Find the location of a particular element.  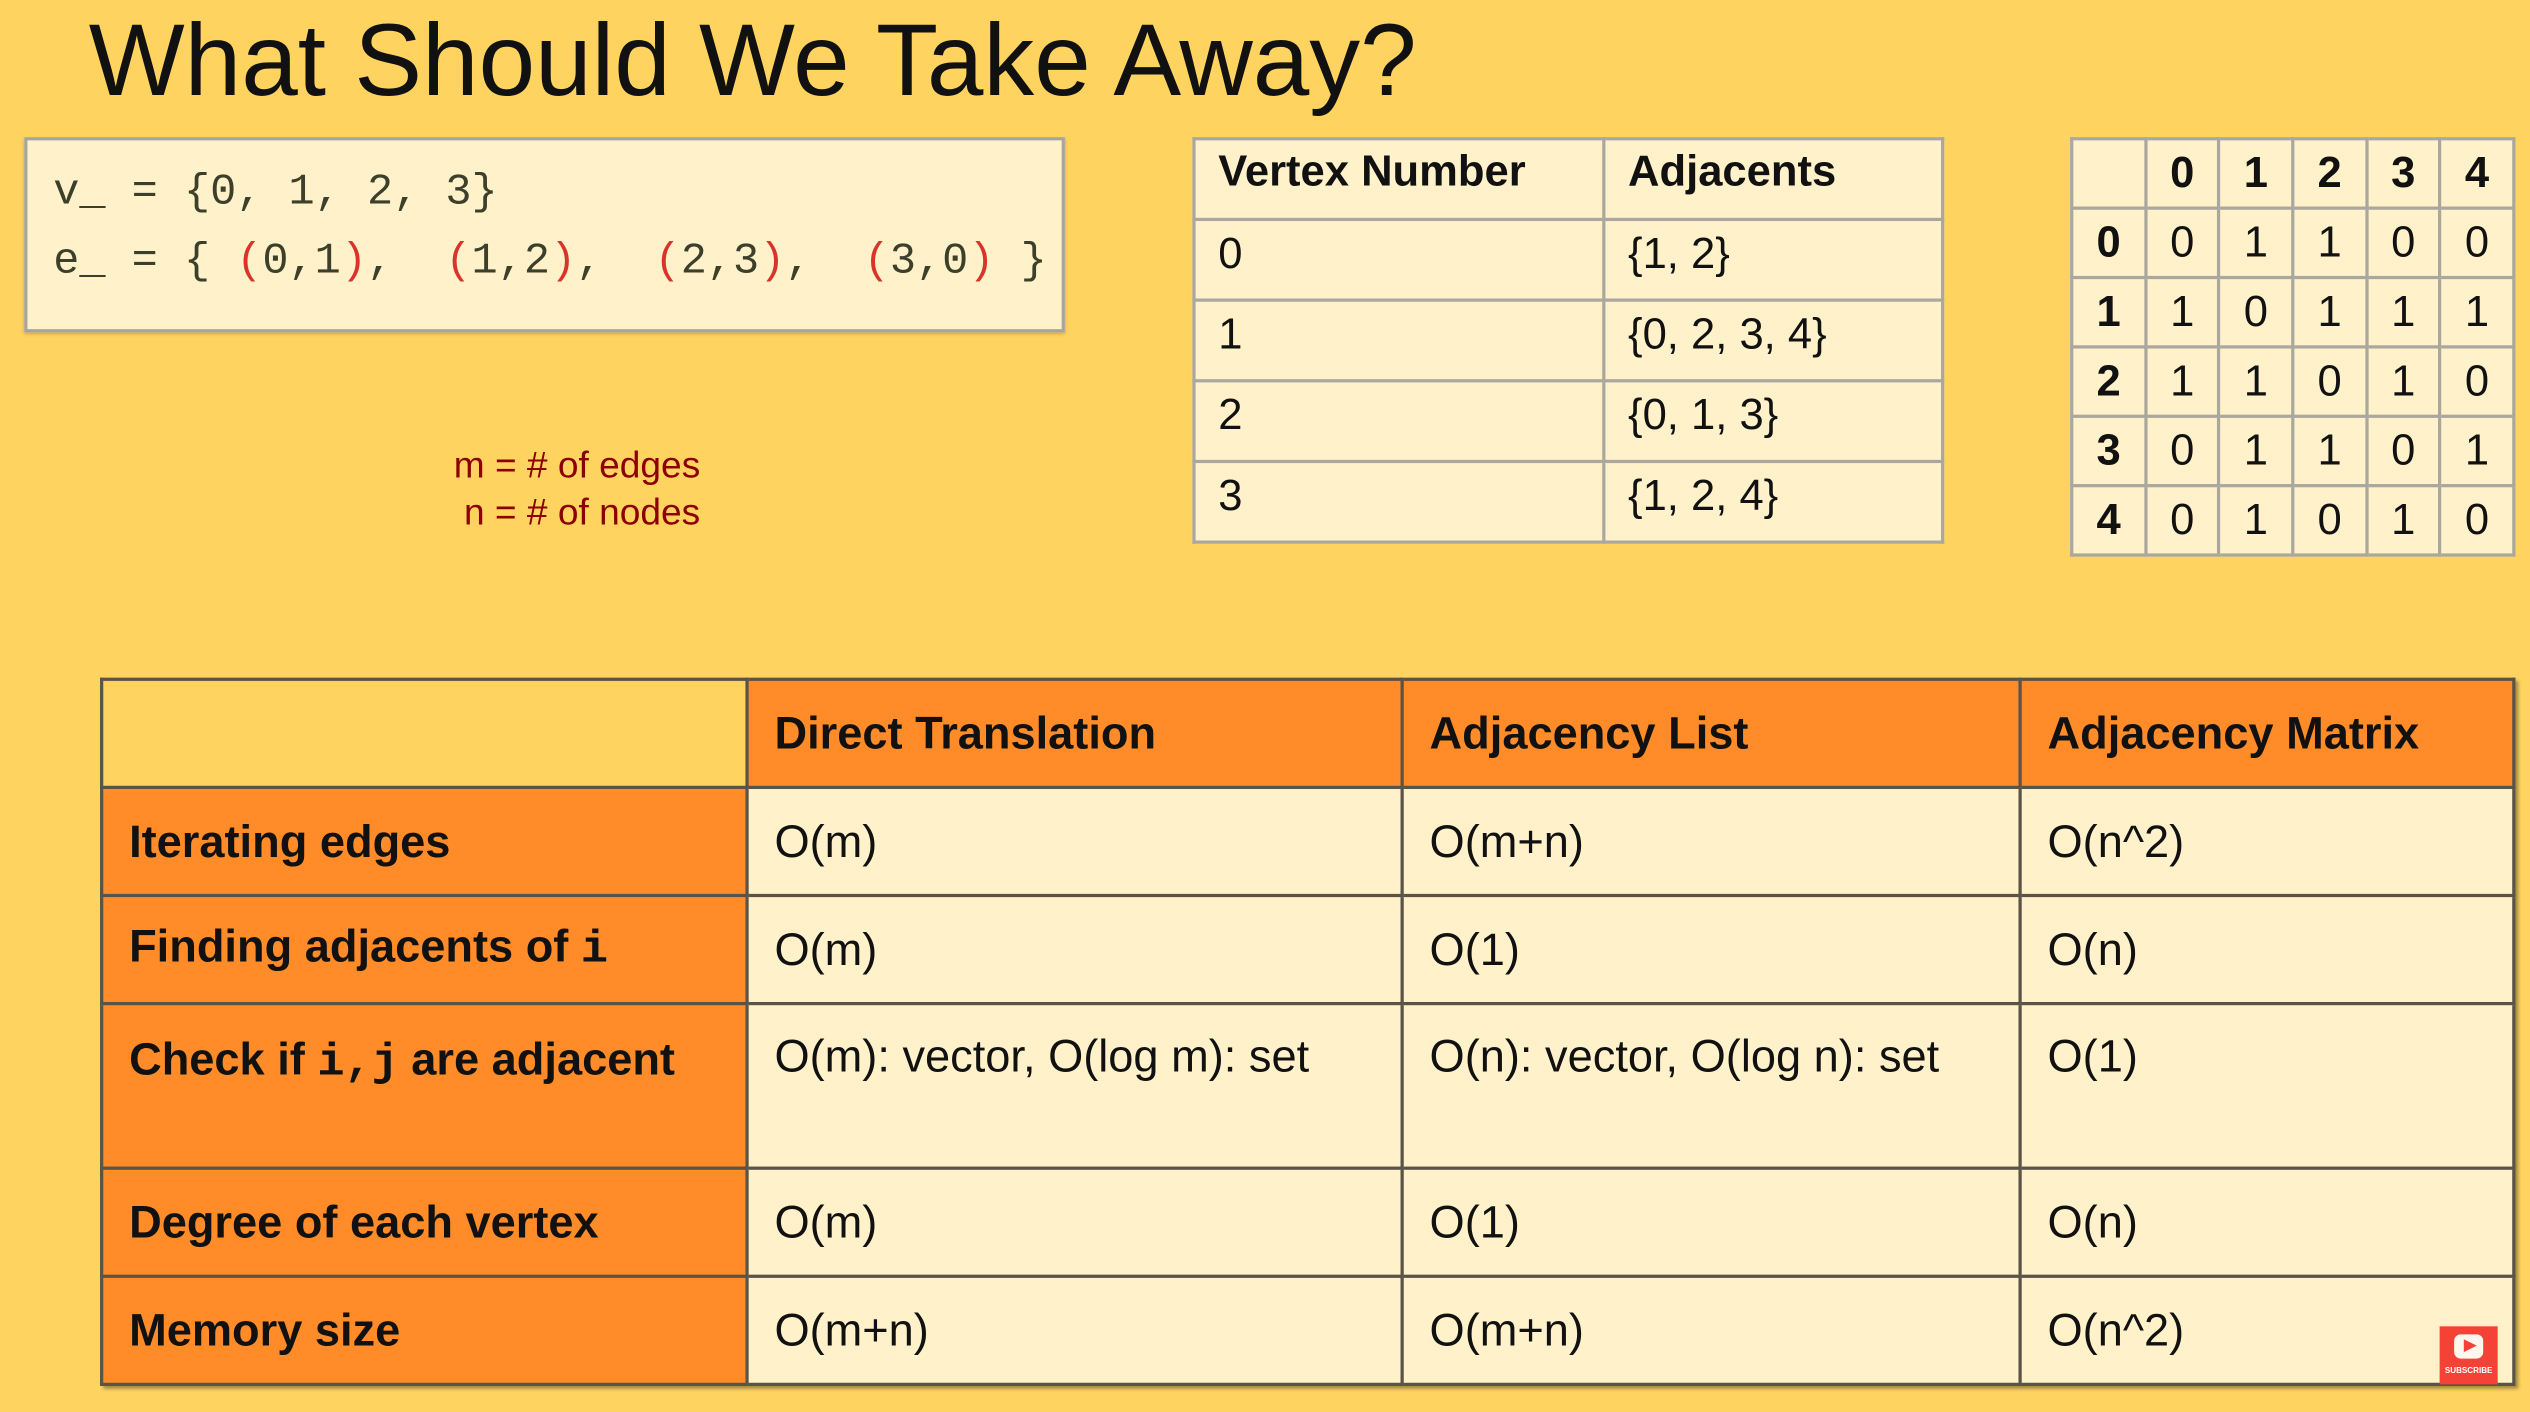

column-header: Adjacency Matrix is located at coordinates (2267, 733).